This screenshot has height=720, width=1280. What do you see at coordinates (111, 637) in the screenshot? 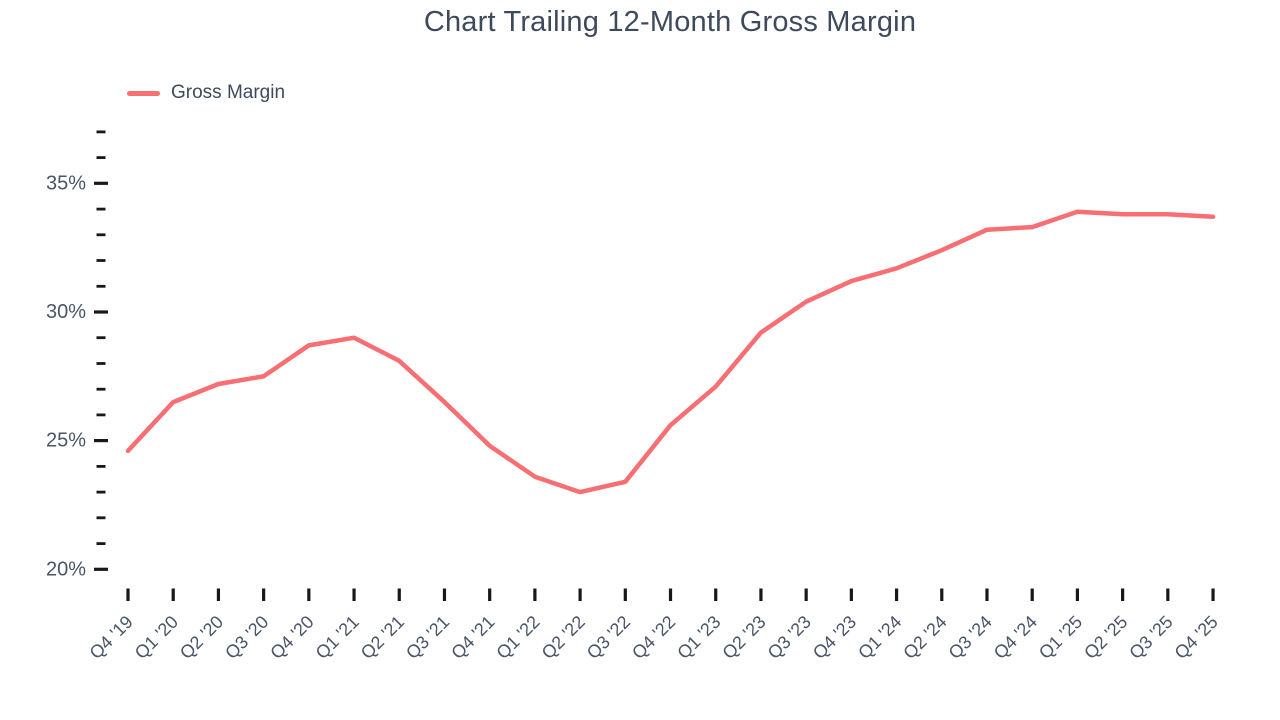
I see `x-axis-label: Q4 '19` at bounding box center [111, 637].